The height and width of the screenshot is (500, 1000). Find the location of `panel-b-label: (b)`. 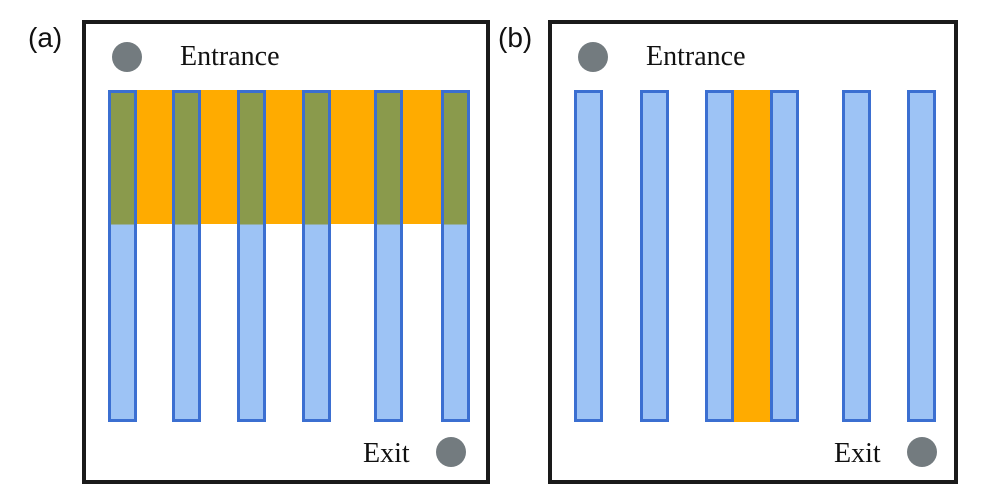

panel-b-label: (b) is located at coordinates (515, 37).